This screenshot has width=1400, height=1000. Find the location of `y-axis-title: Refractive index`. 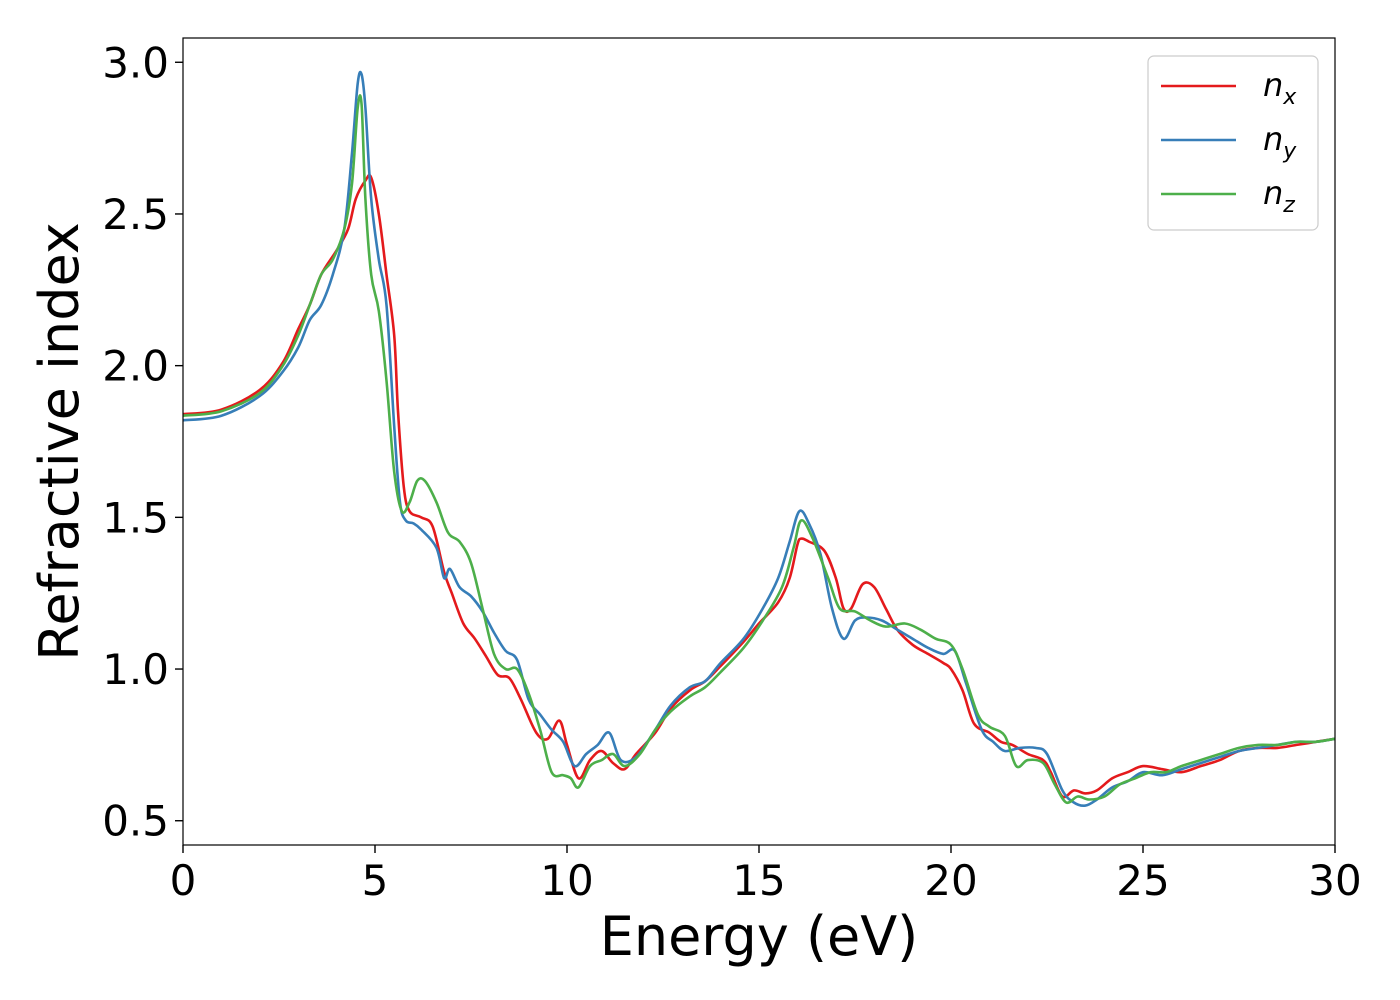

y-axis-title: Refractive index is located at coordinates (59, 441).